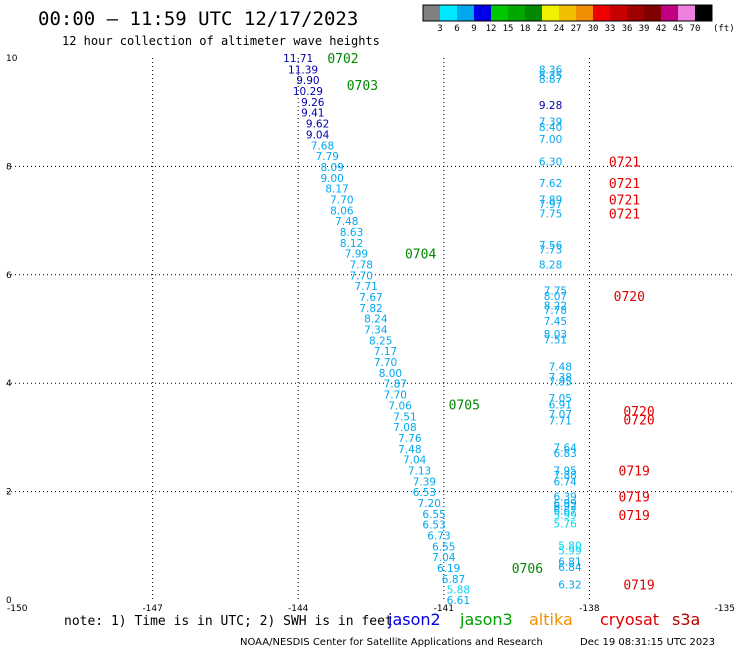  Describe the element at coordinates (409, 450) in the screenshot. I see `wave-height-label: 7.48` at that location.